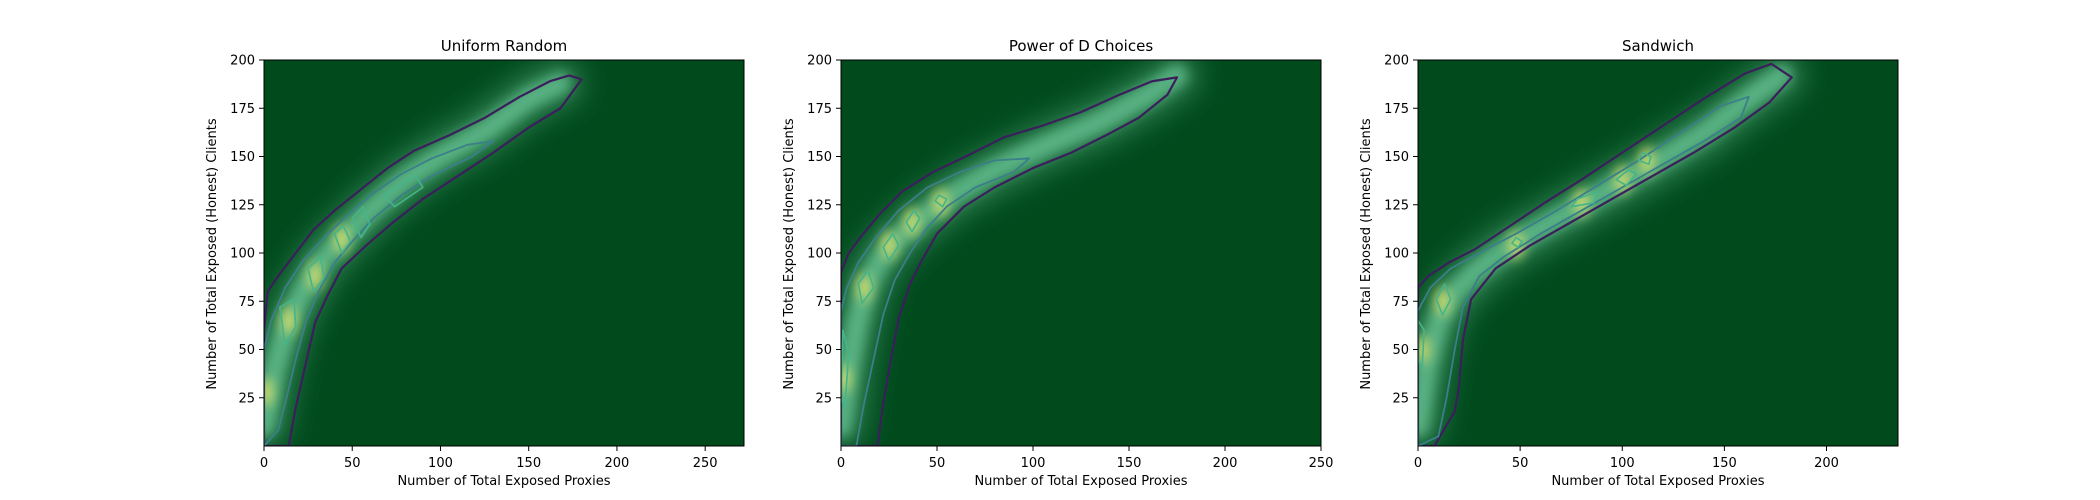 Image resolution: width=2100 pixels, height=500 pixels. Describe the element at coordinates (1658, 46) in the screenshot. I see `chart-title: Sandwich` at that location.